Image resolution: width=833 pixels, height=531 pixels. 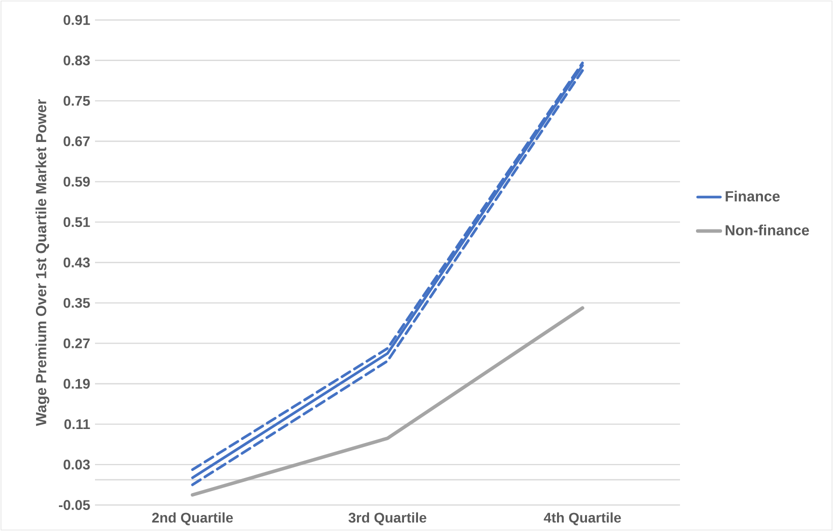 I want to click on x-tick-label: 2nd Quartile, so click(x=192, y=519).